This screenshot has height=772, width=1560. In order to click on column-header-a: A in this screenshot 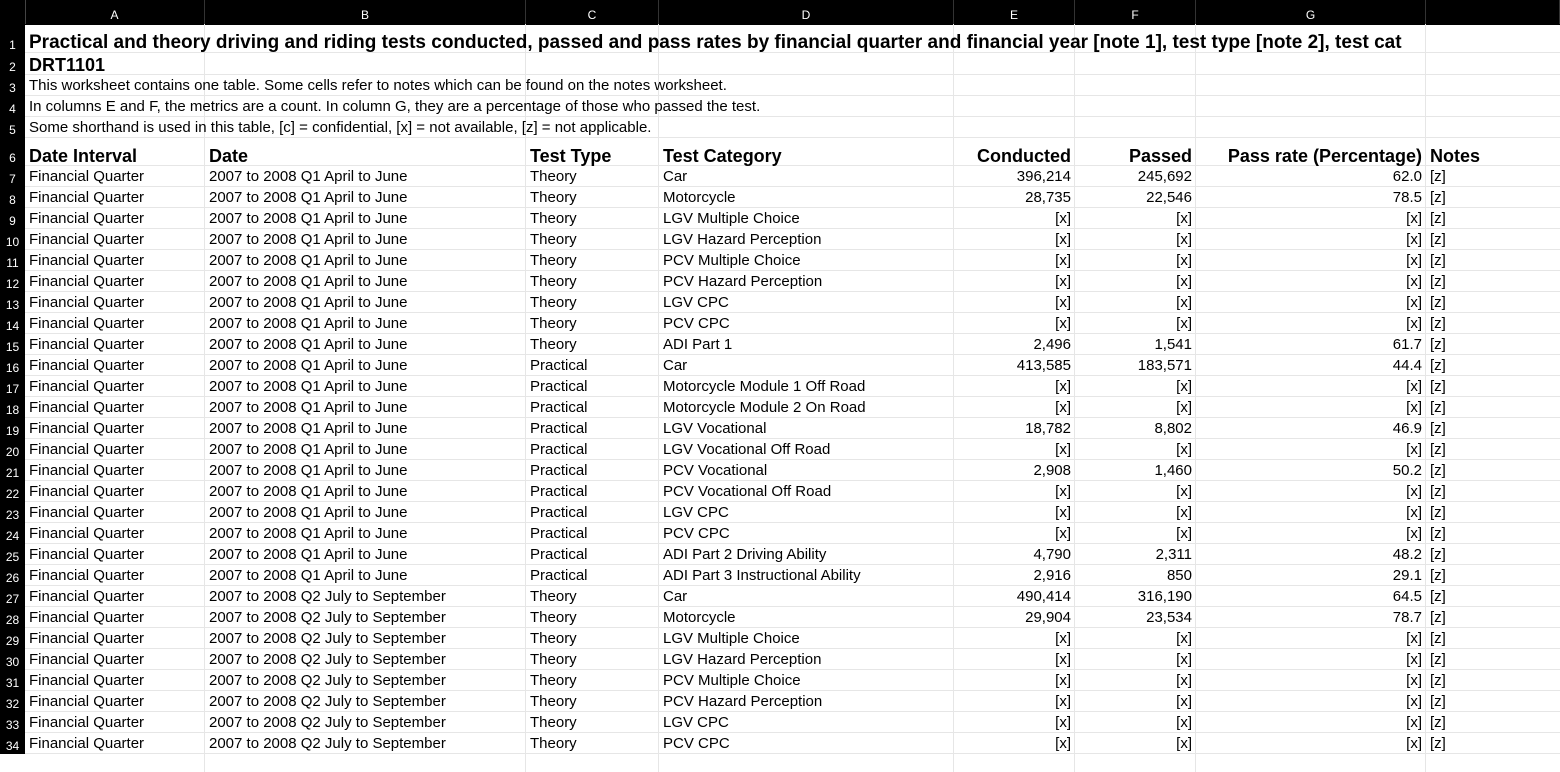, I will do `click(115, 12)`.